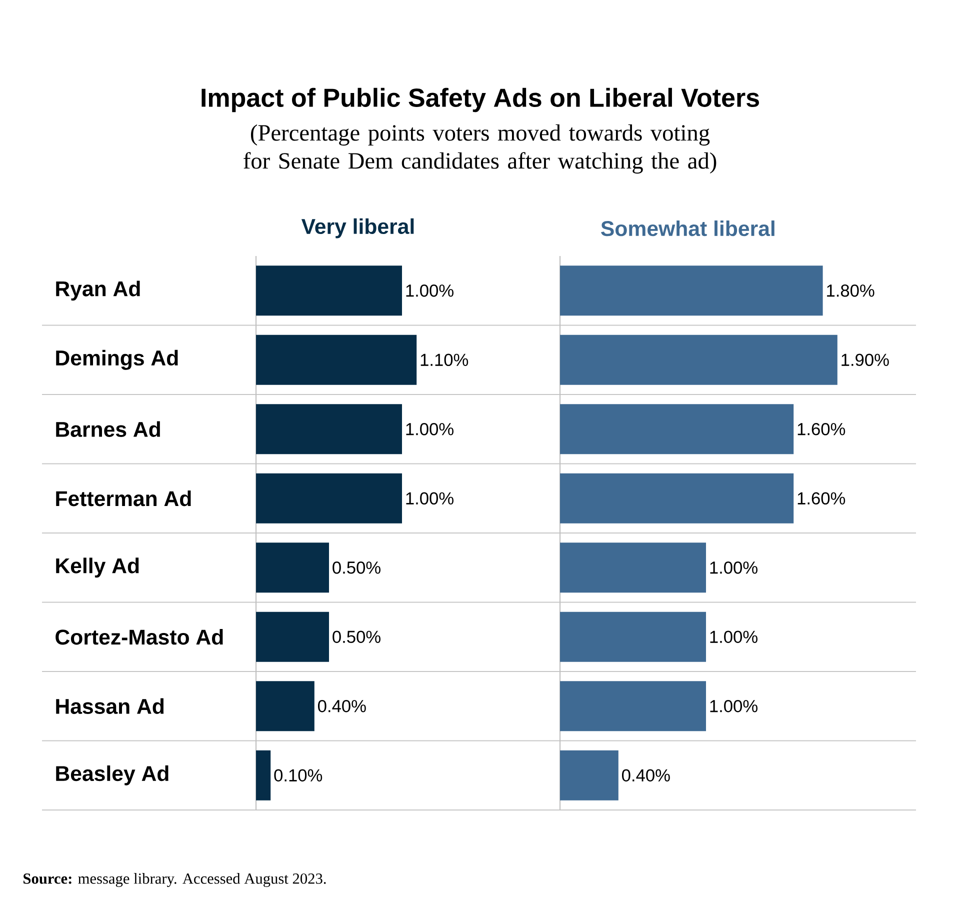 This screenshot has height=920, width=960. Describe the element at coordinates (480, 100) in the screenshot. I see `text: Impact of Public Safety Ads on Liberal Voters` at that location.